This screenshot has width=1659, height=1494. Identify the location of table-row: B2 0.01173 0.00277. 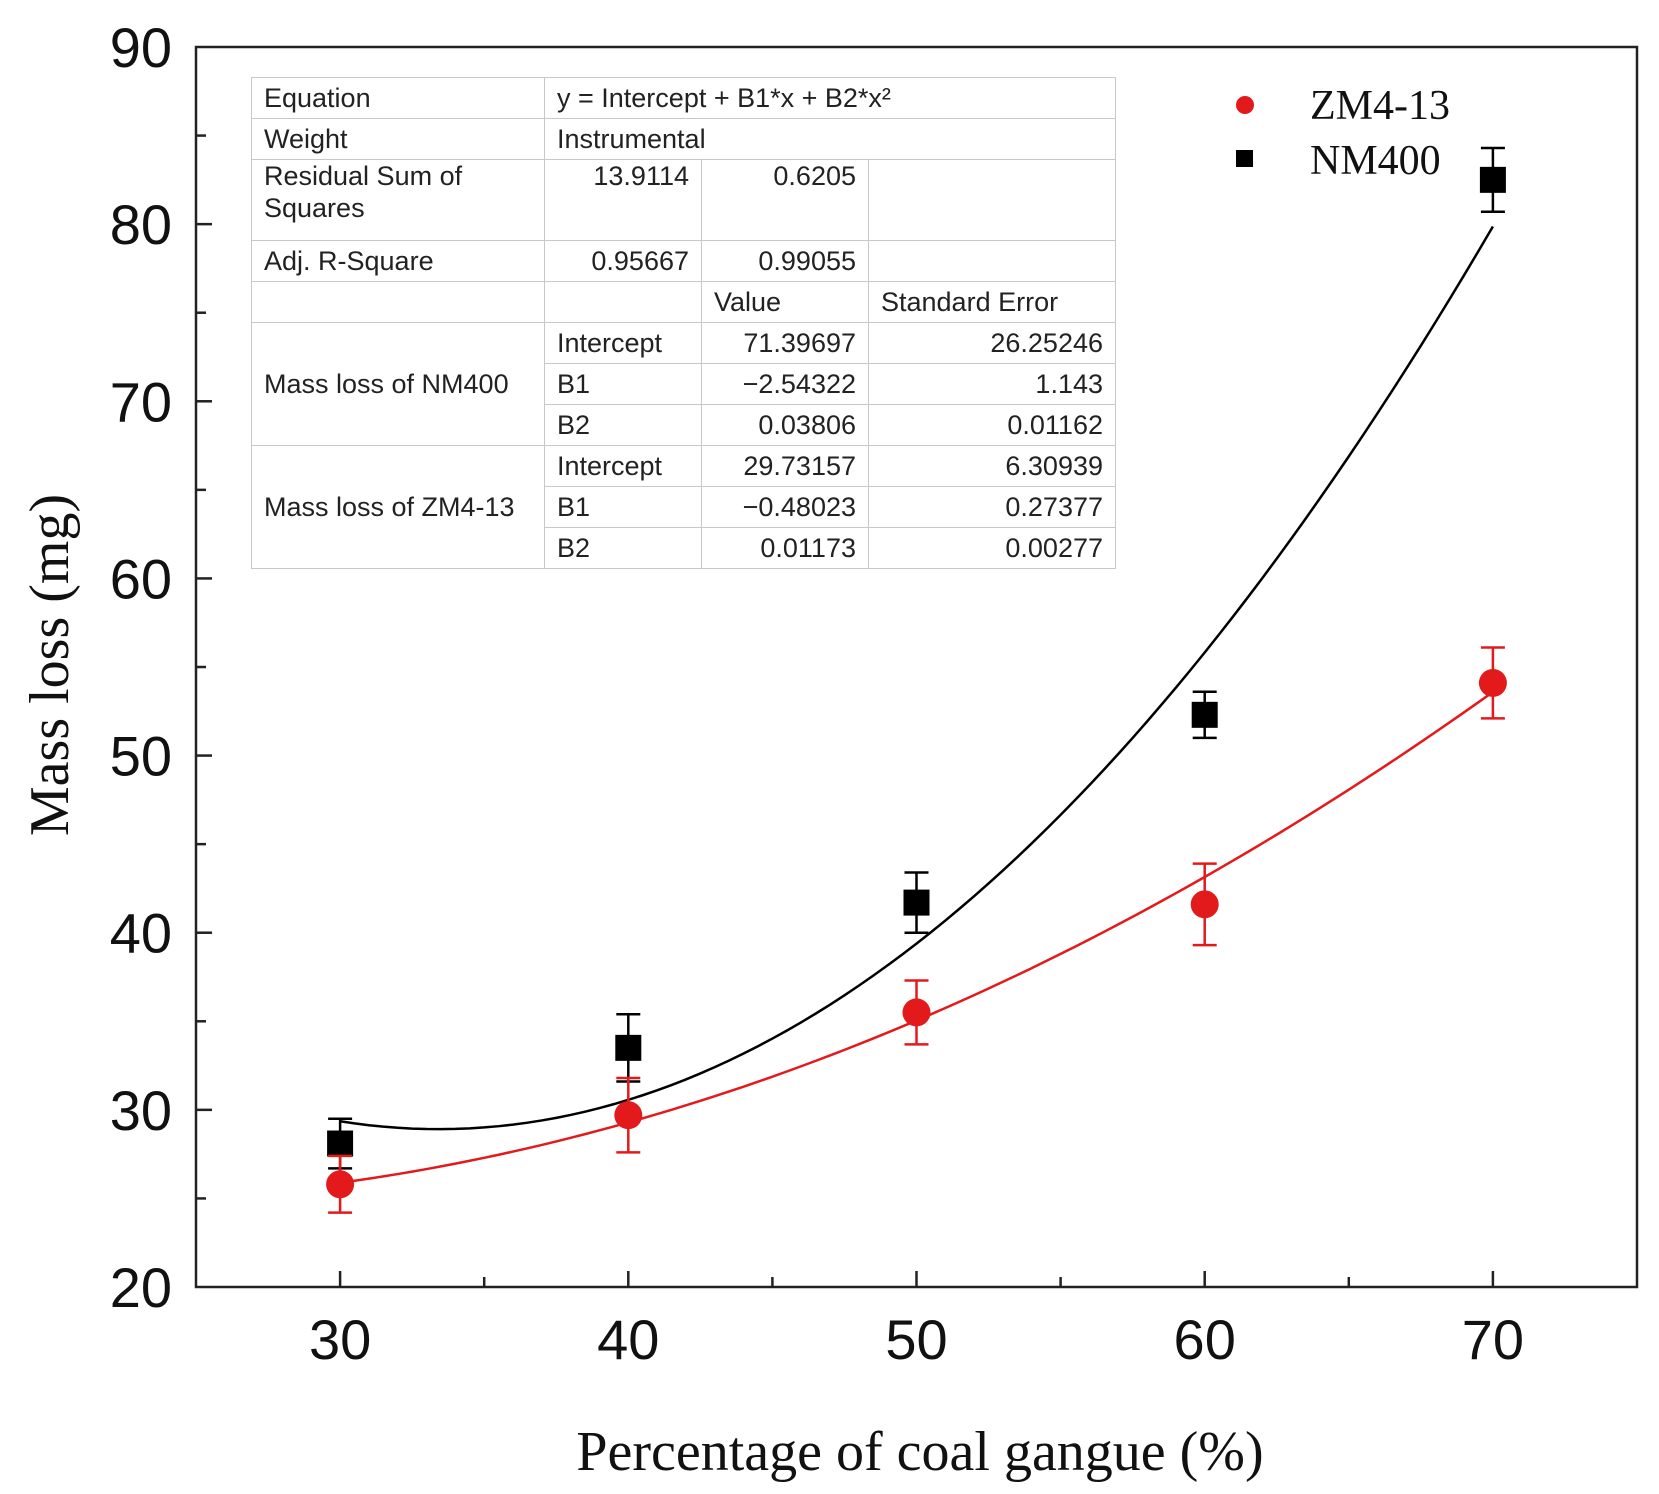
(684, 548).